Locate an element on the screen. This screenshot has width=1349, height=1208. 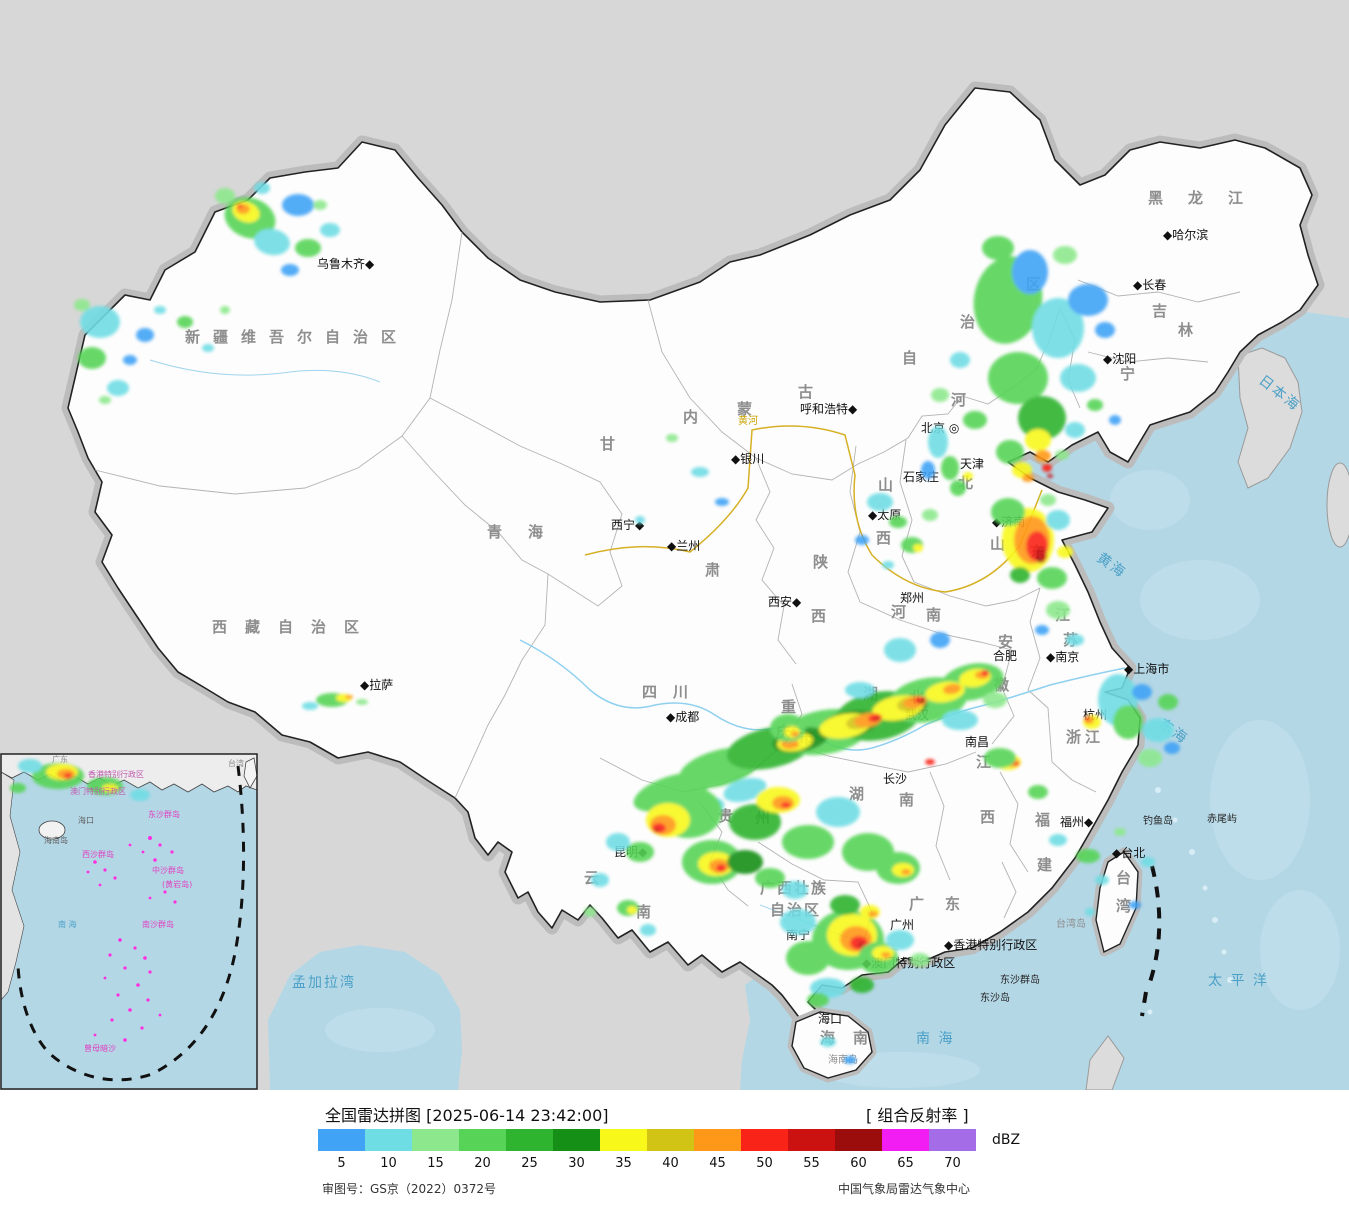
province-label: 福 is located at coordinates (1042, 820).